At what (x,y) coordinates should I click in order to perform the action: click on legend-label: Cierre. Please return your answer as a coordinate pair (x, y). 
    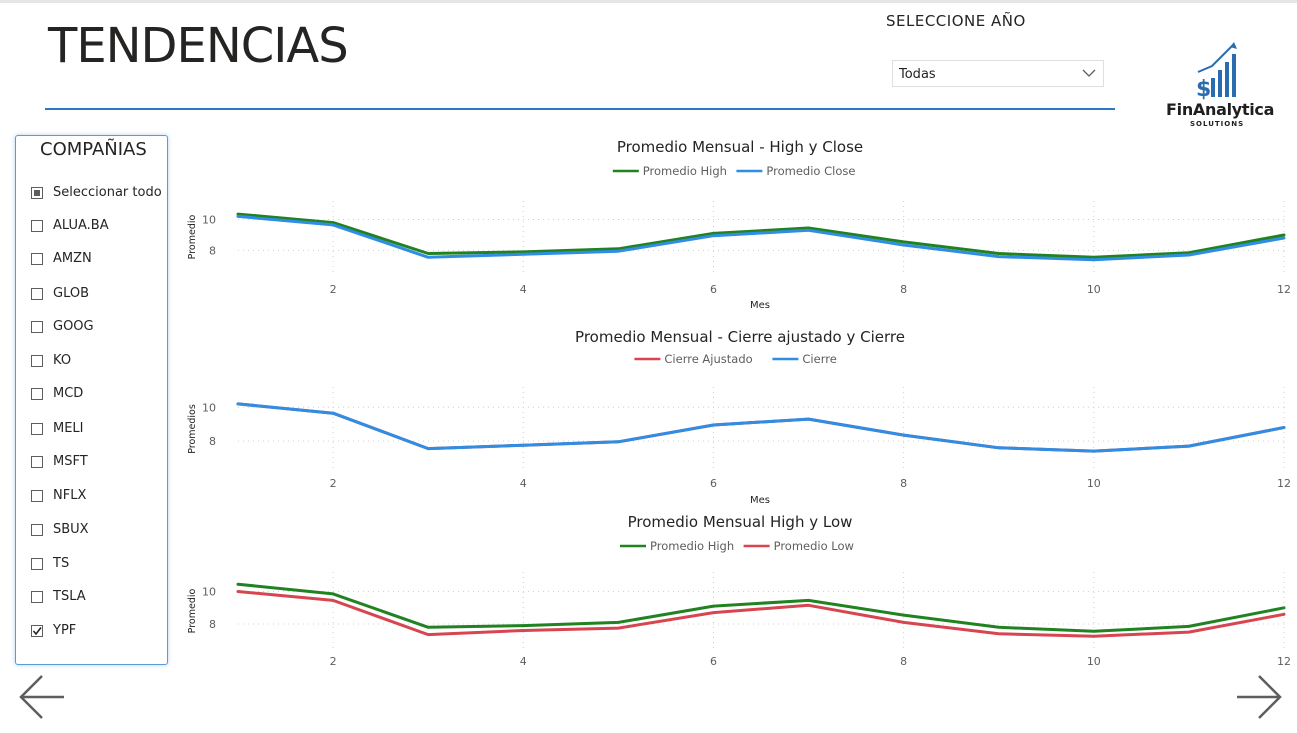
    Looking at the image, I should click on (819, 359).